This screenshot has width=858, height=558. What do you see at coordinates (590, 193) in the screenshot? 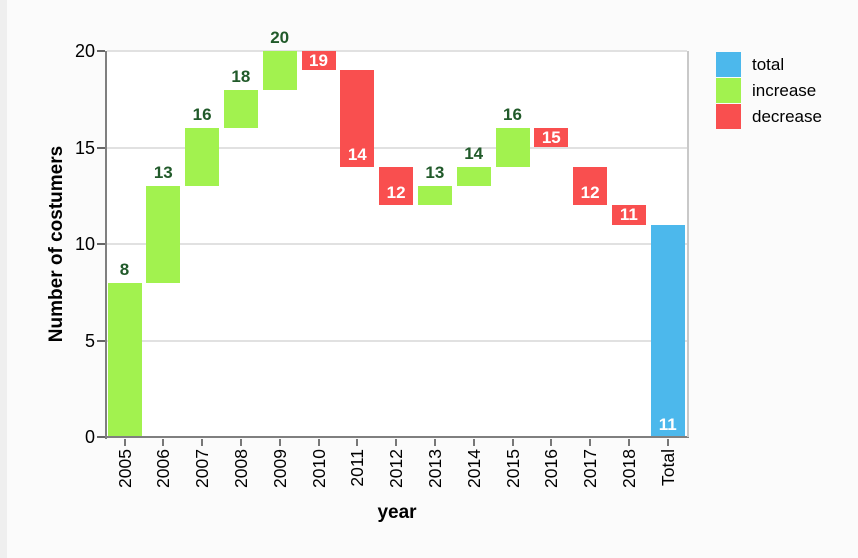
I see `bar-label-2017: 12` at bounding box center [590, 193].